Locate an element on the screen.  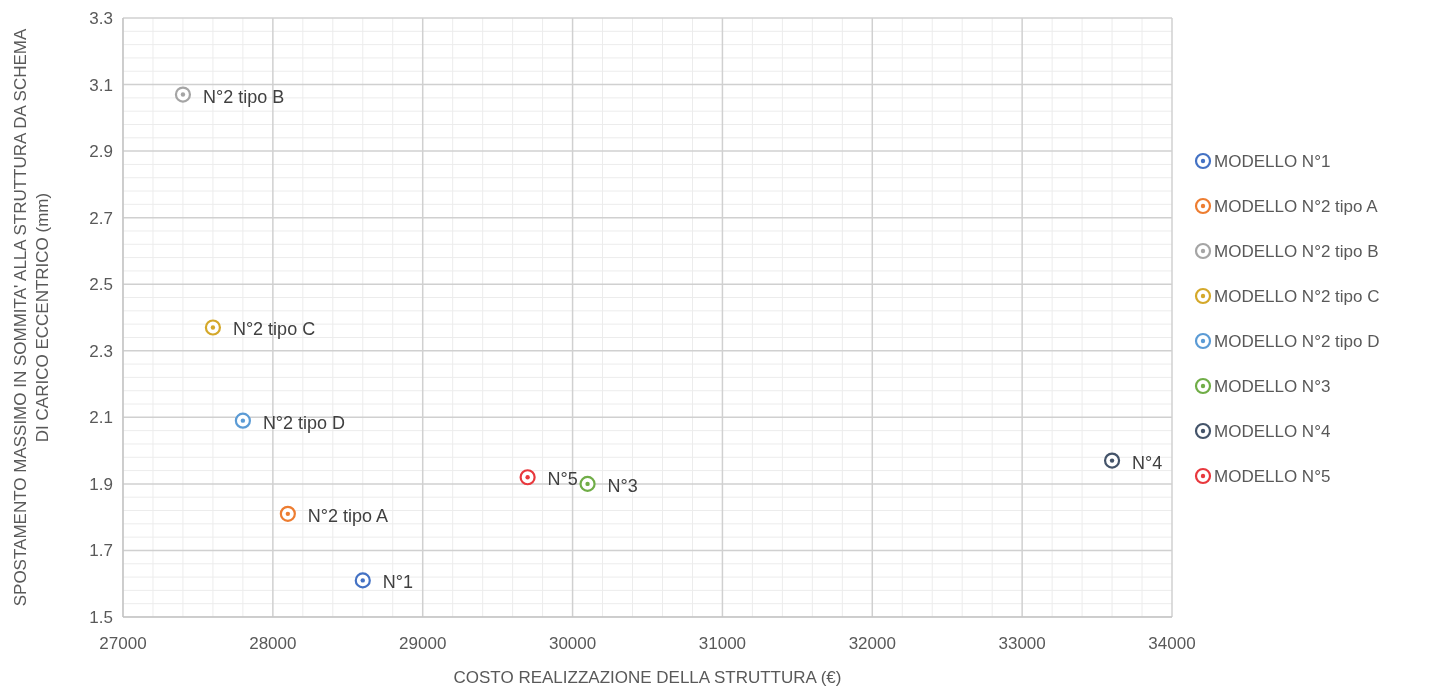
y-tick-label: 3.1 is located at coordinates (101, 85).